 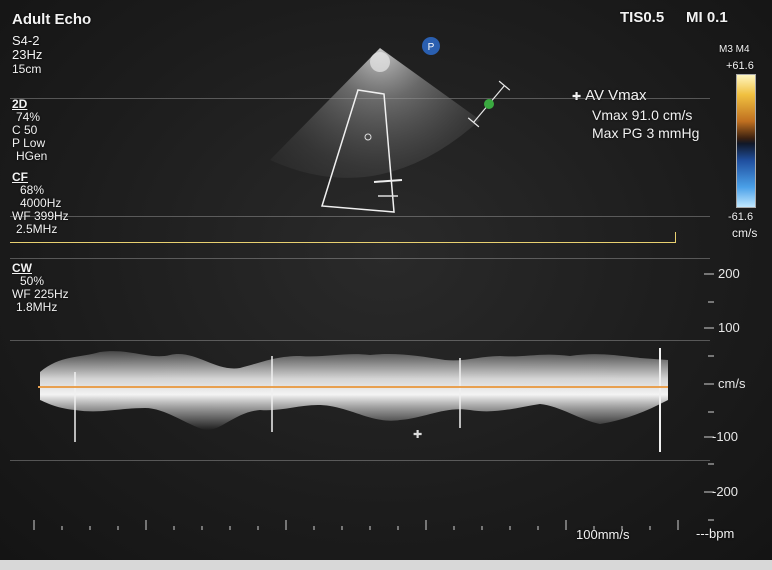 I want to click on scale-label-minus-200: -200, so click(x=725, y=491).